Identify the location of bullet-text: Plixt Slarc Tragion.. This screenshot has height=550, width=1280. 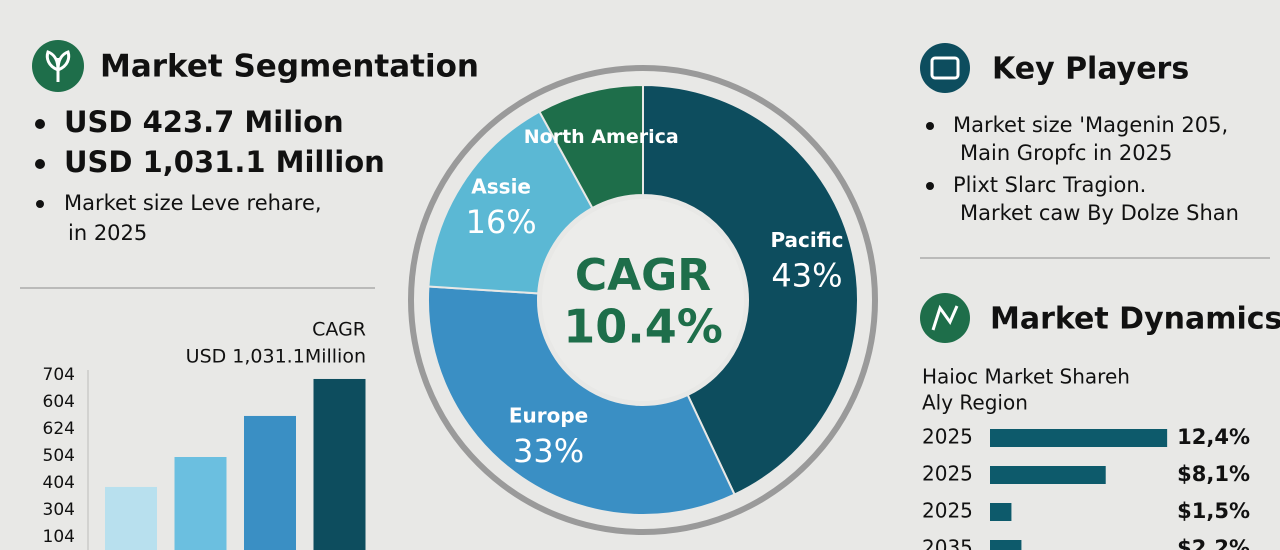
(1049, 185).